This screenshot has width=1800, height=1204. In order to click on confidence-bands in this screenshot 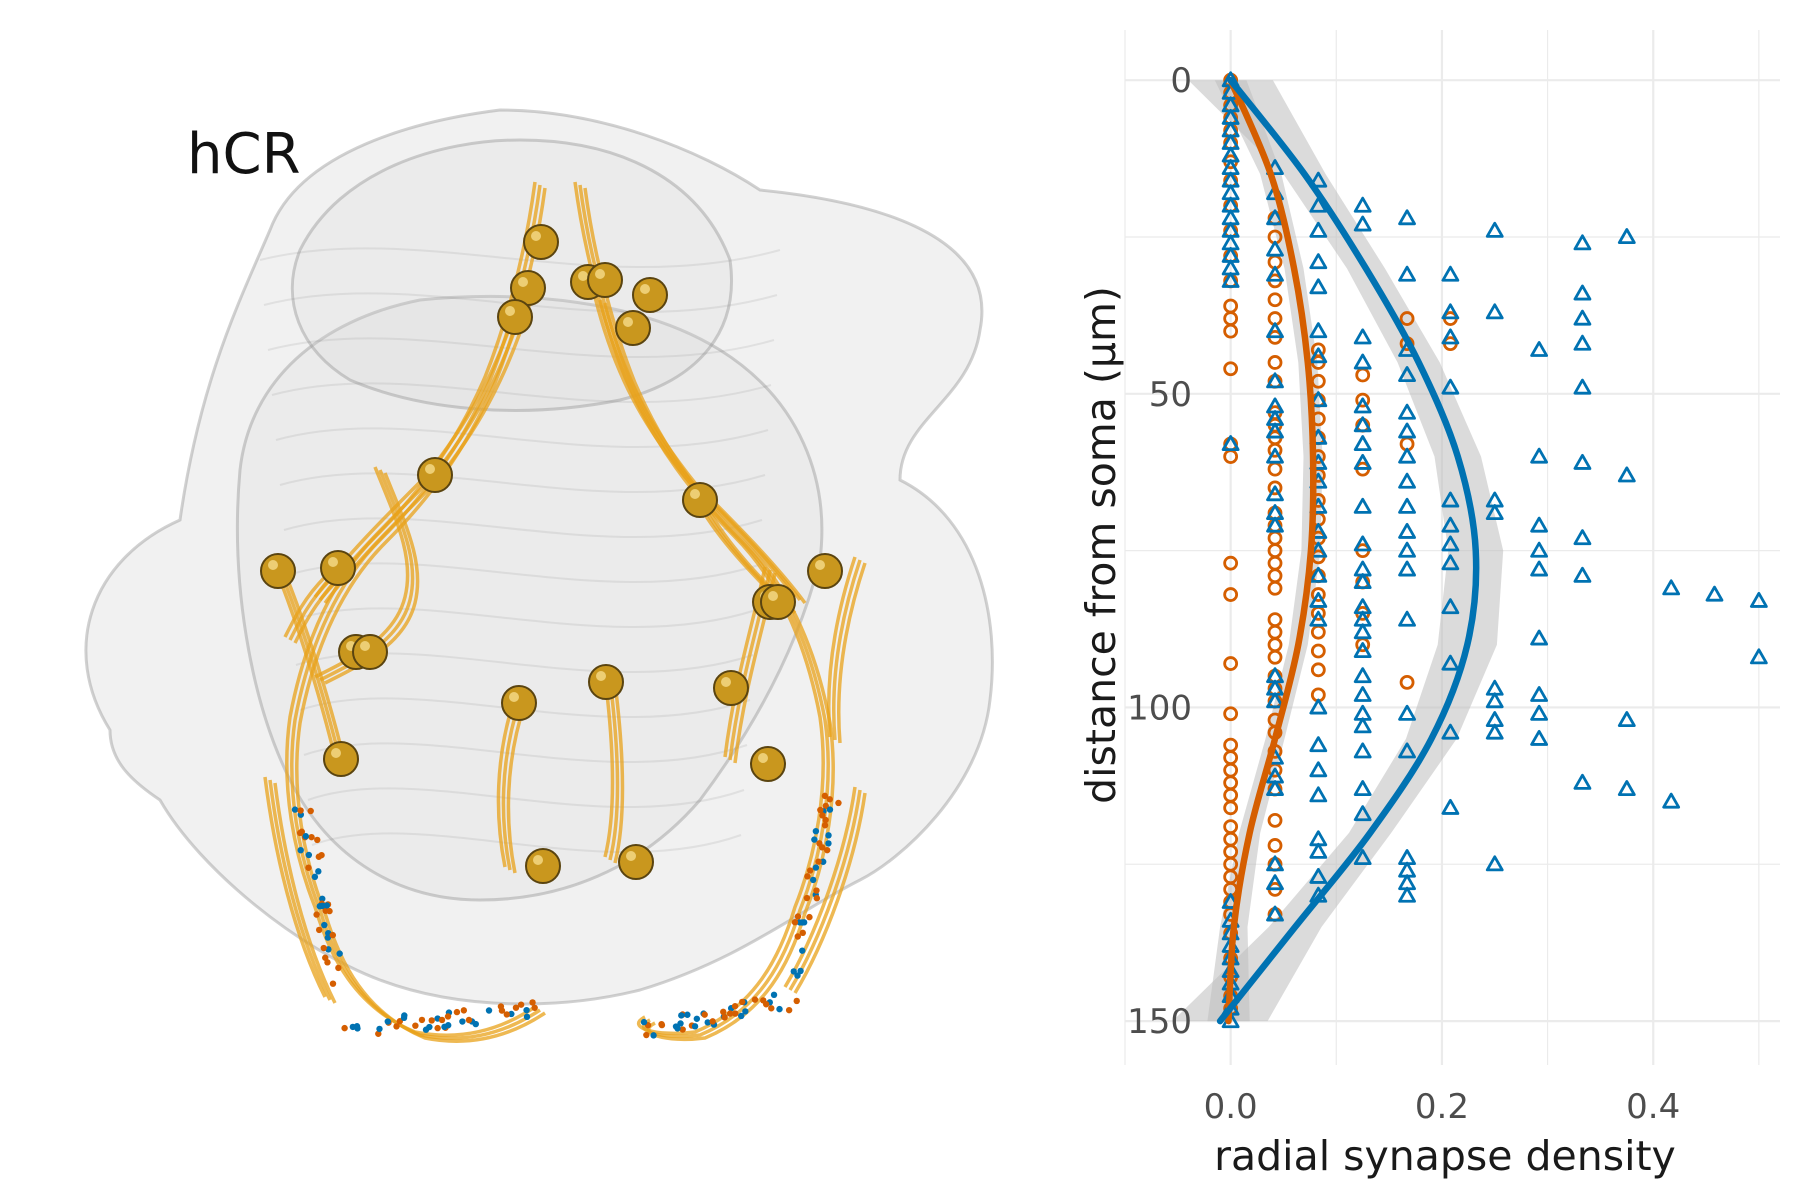, I will do `click(1338, 551)`.